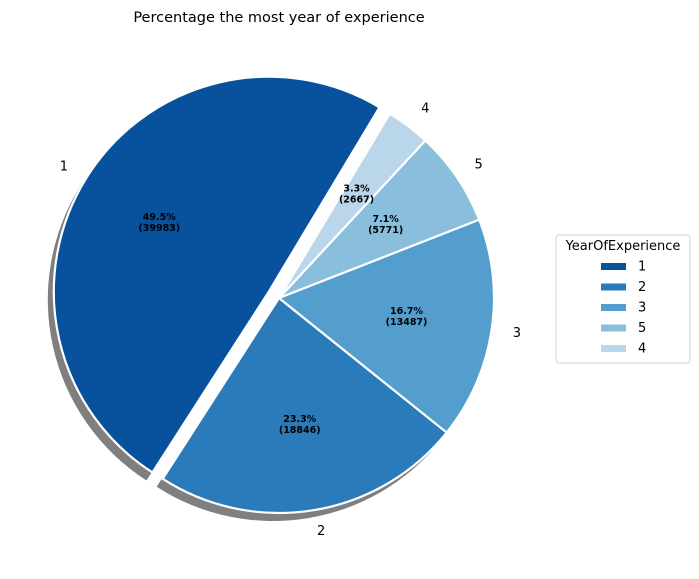 The width and height of the screenshot is (699, 579). What do you see at coordinates (642, 328) in the screenshot?
I see `legend-label-5: 5` at bounding box center [642, 328].